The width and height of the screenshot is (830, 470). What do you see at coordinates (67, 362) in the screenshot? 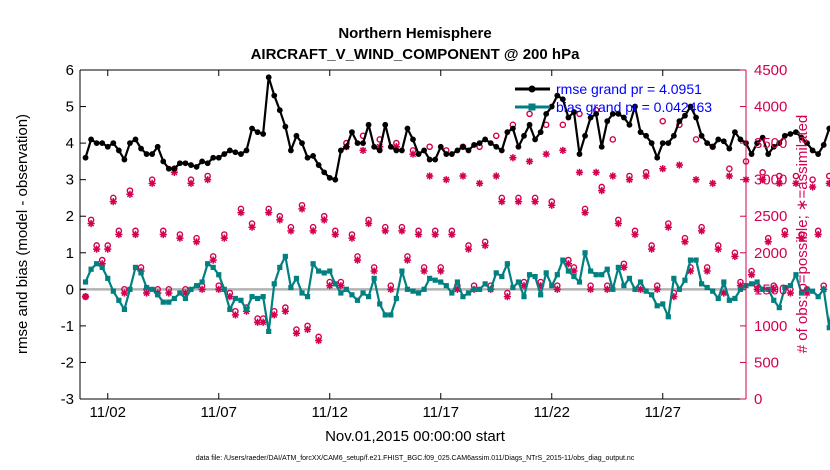
I see `y-tick-label-left: -2` at bounding box center [67, 362].